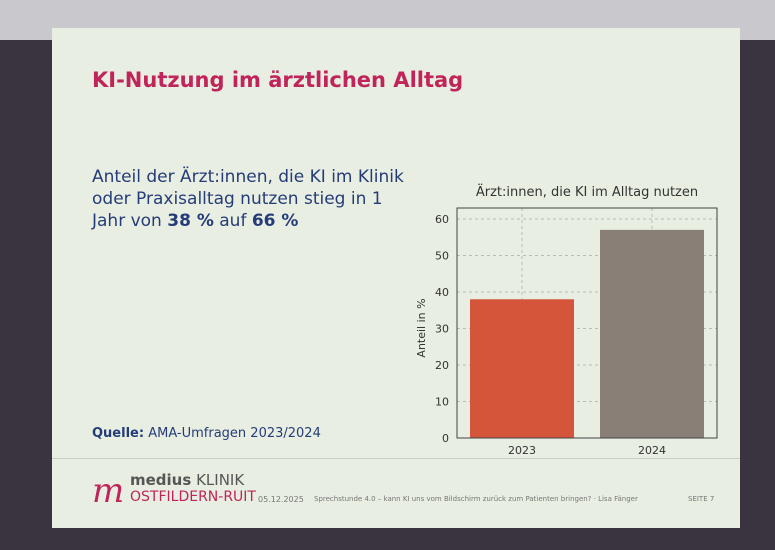 Image resolution: width=775 pixels, height=550 pixels. I want to click on brand-name: medius, so click(161, 480).